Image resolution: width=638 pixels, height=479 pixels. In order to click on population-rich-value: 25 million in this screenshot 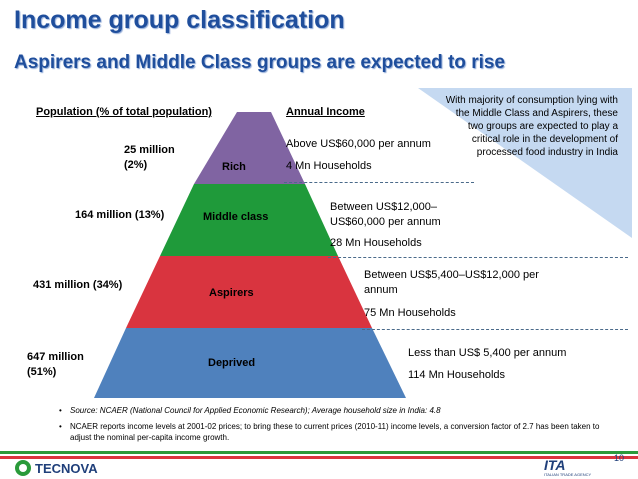, I will do `click(149, 150)`.